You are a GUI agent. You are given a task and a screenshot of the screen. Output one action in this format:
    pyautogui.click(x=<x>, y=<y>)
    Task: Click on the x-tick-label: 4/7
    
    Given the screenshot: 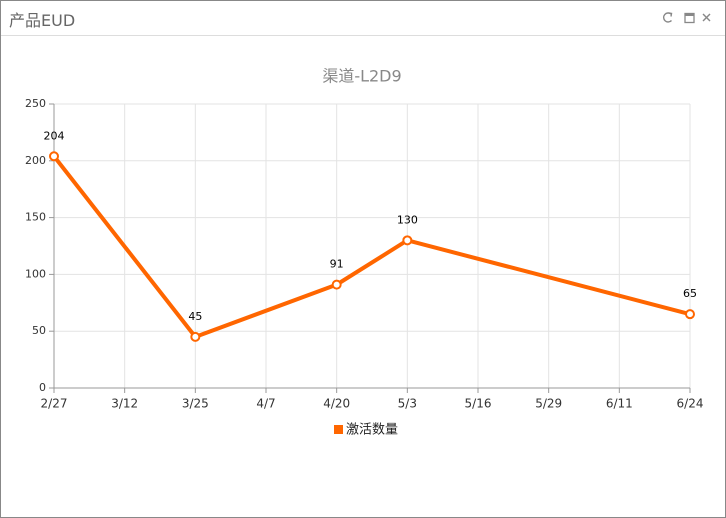 What is the action you would take?
    pyautogui.click(x=265, y=404)
    